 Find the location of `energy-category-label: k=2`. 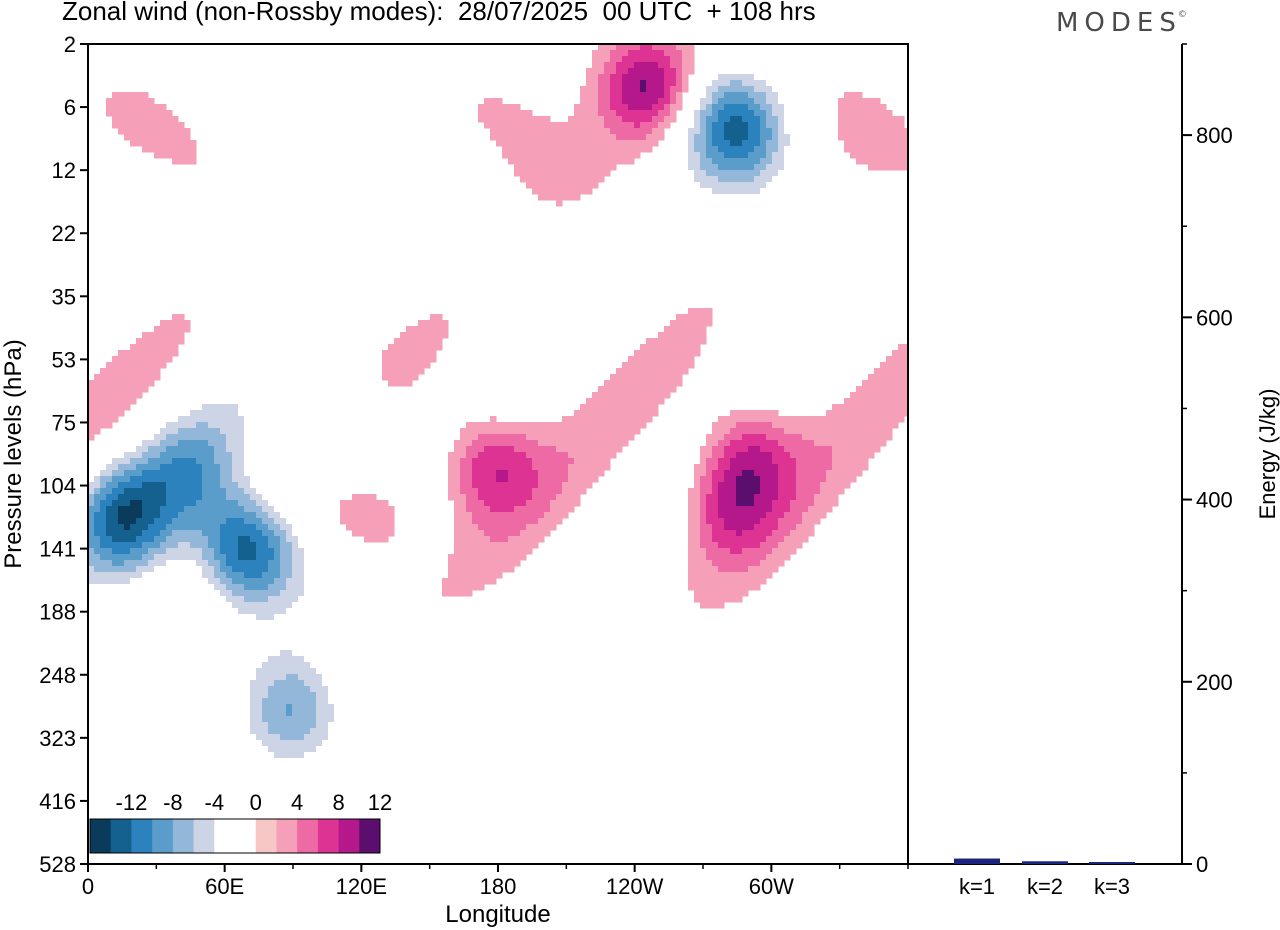

energy-category-label: k=2 is located at coordinates (1045, 886).